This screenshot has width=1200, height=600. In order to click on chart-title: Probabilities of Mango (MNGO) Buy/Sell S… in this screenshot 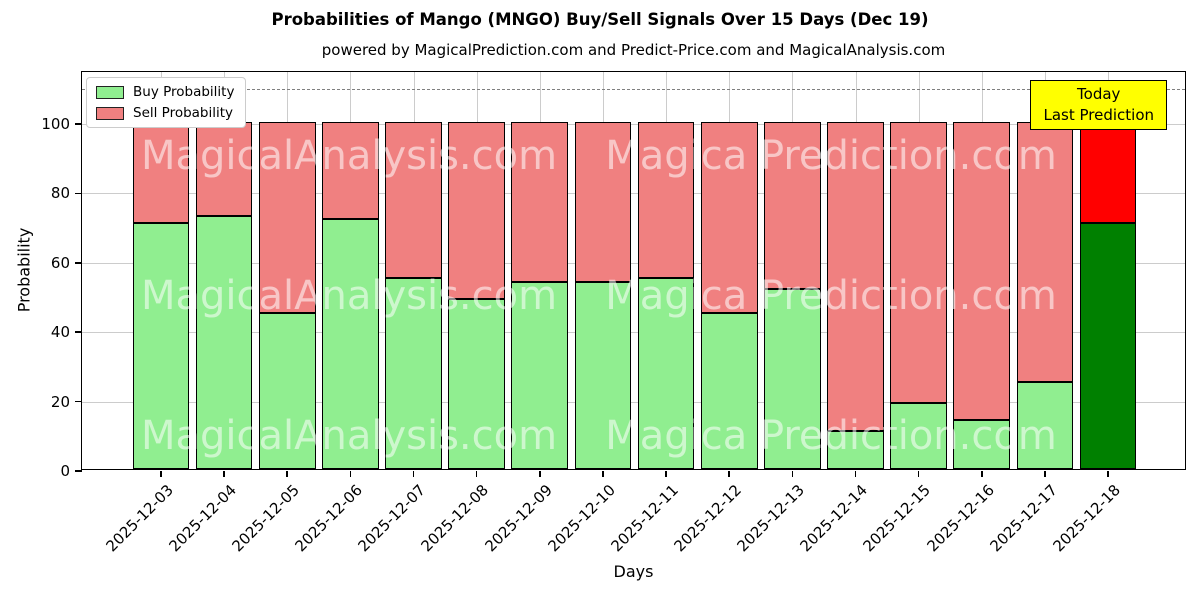, I will do `click(600, 19)`.